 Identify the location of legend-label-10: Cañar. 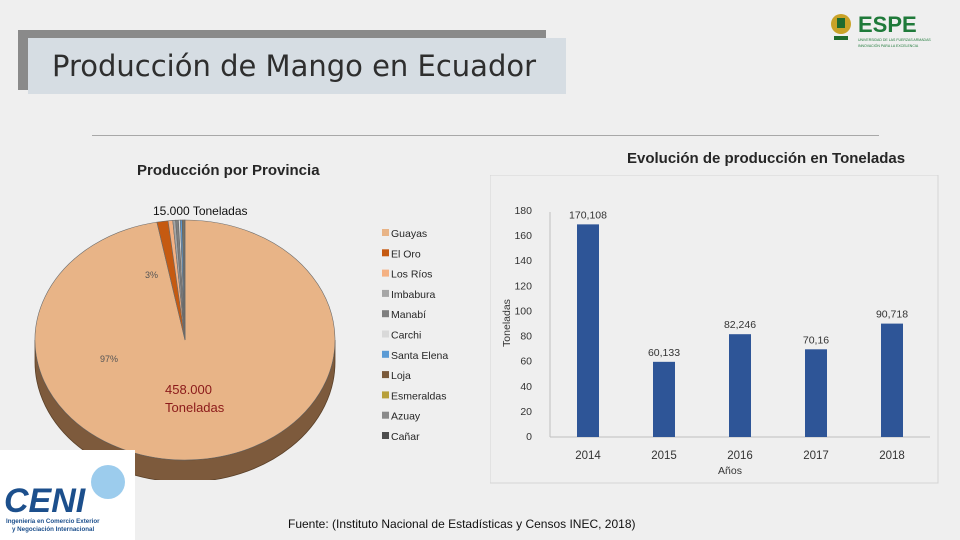
(405, 437).